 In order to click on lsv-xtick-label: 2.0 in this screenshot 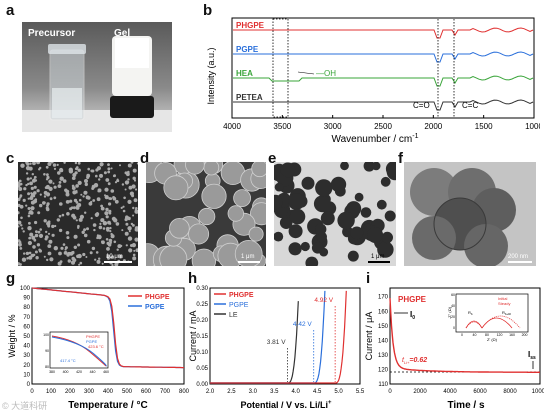, I will do `click(210, 392)`.